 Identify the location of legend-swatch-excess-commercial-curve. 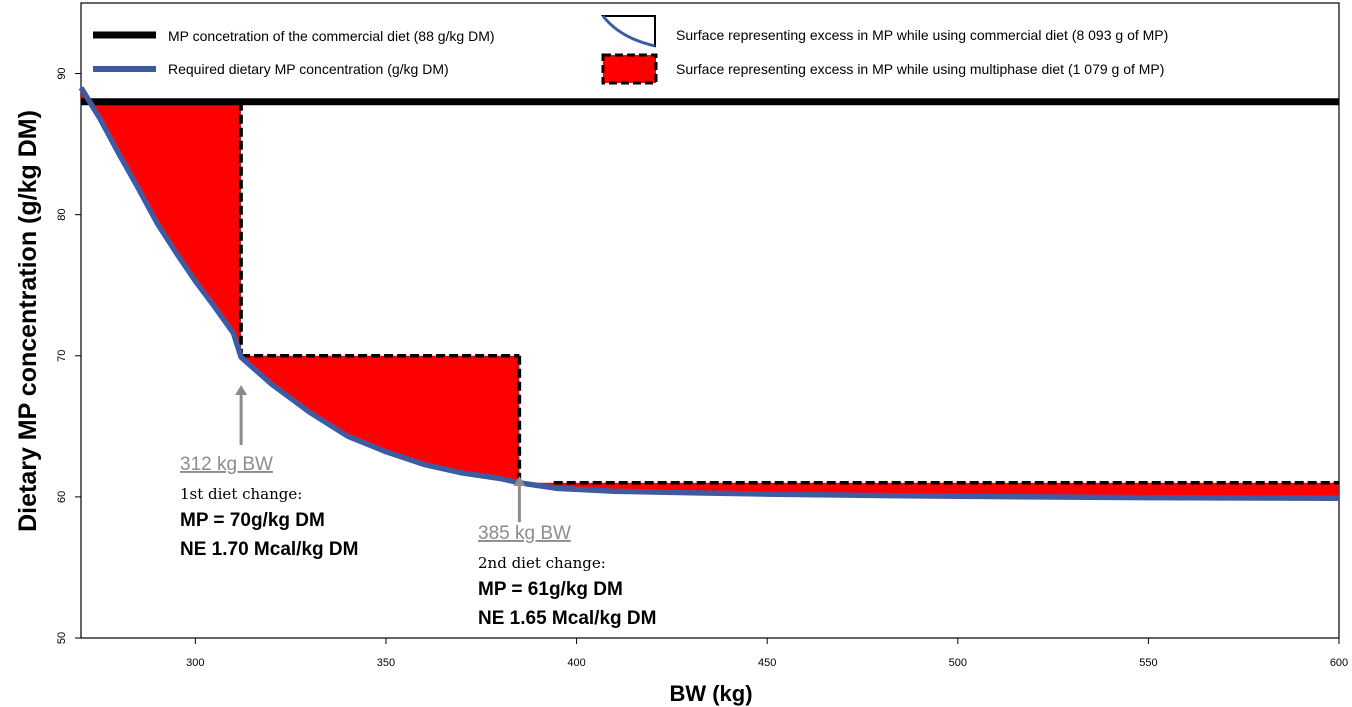
(628, 31).